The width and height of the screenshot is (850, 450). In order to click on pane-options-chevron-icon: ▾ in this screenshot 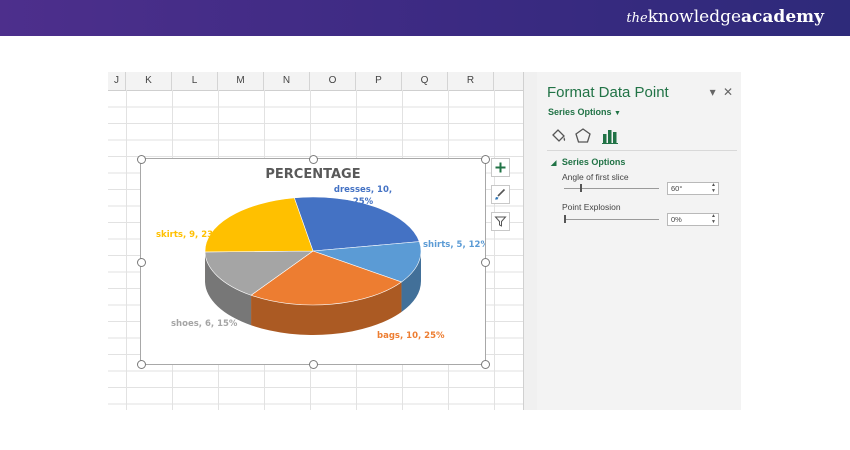, I will do `click(712, 92)`.